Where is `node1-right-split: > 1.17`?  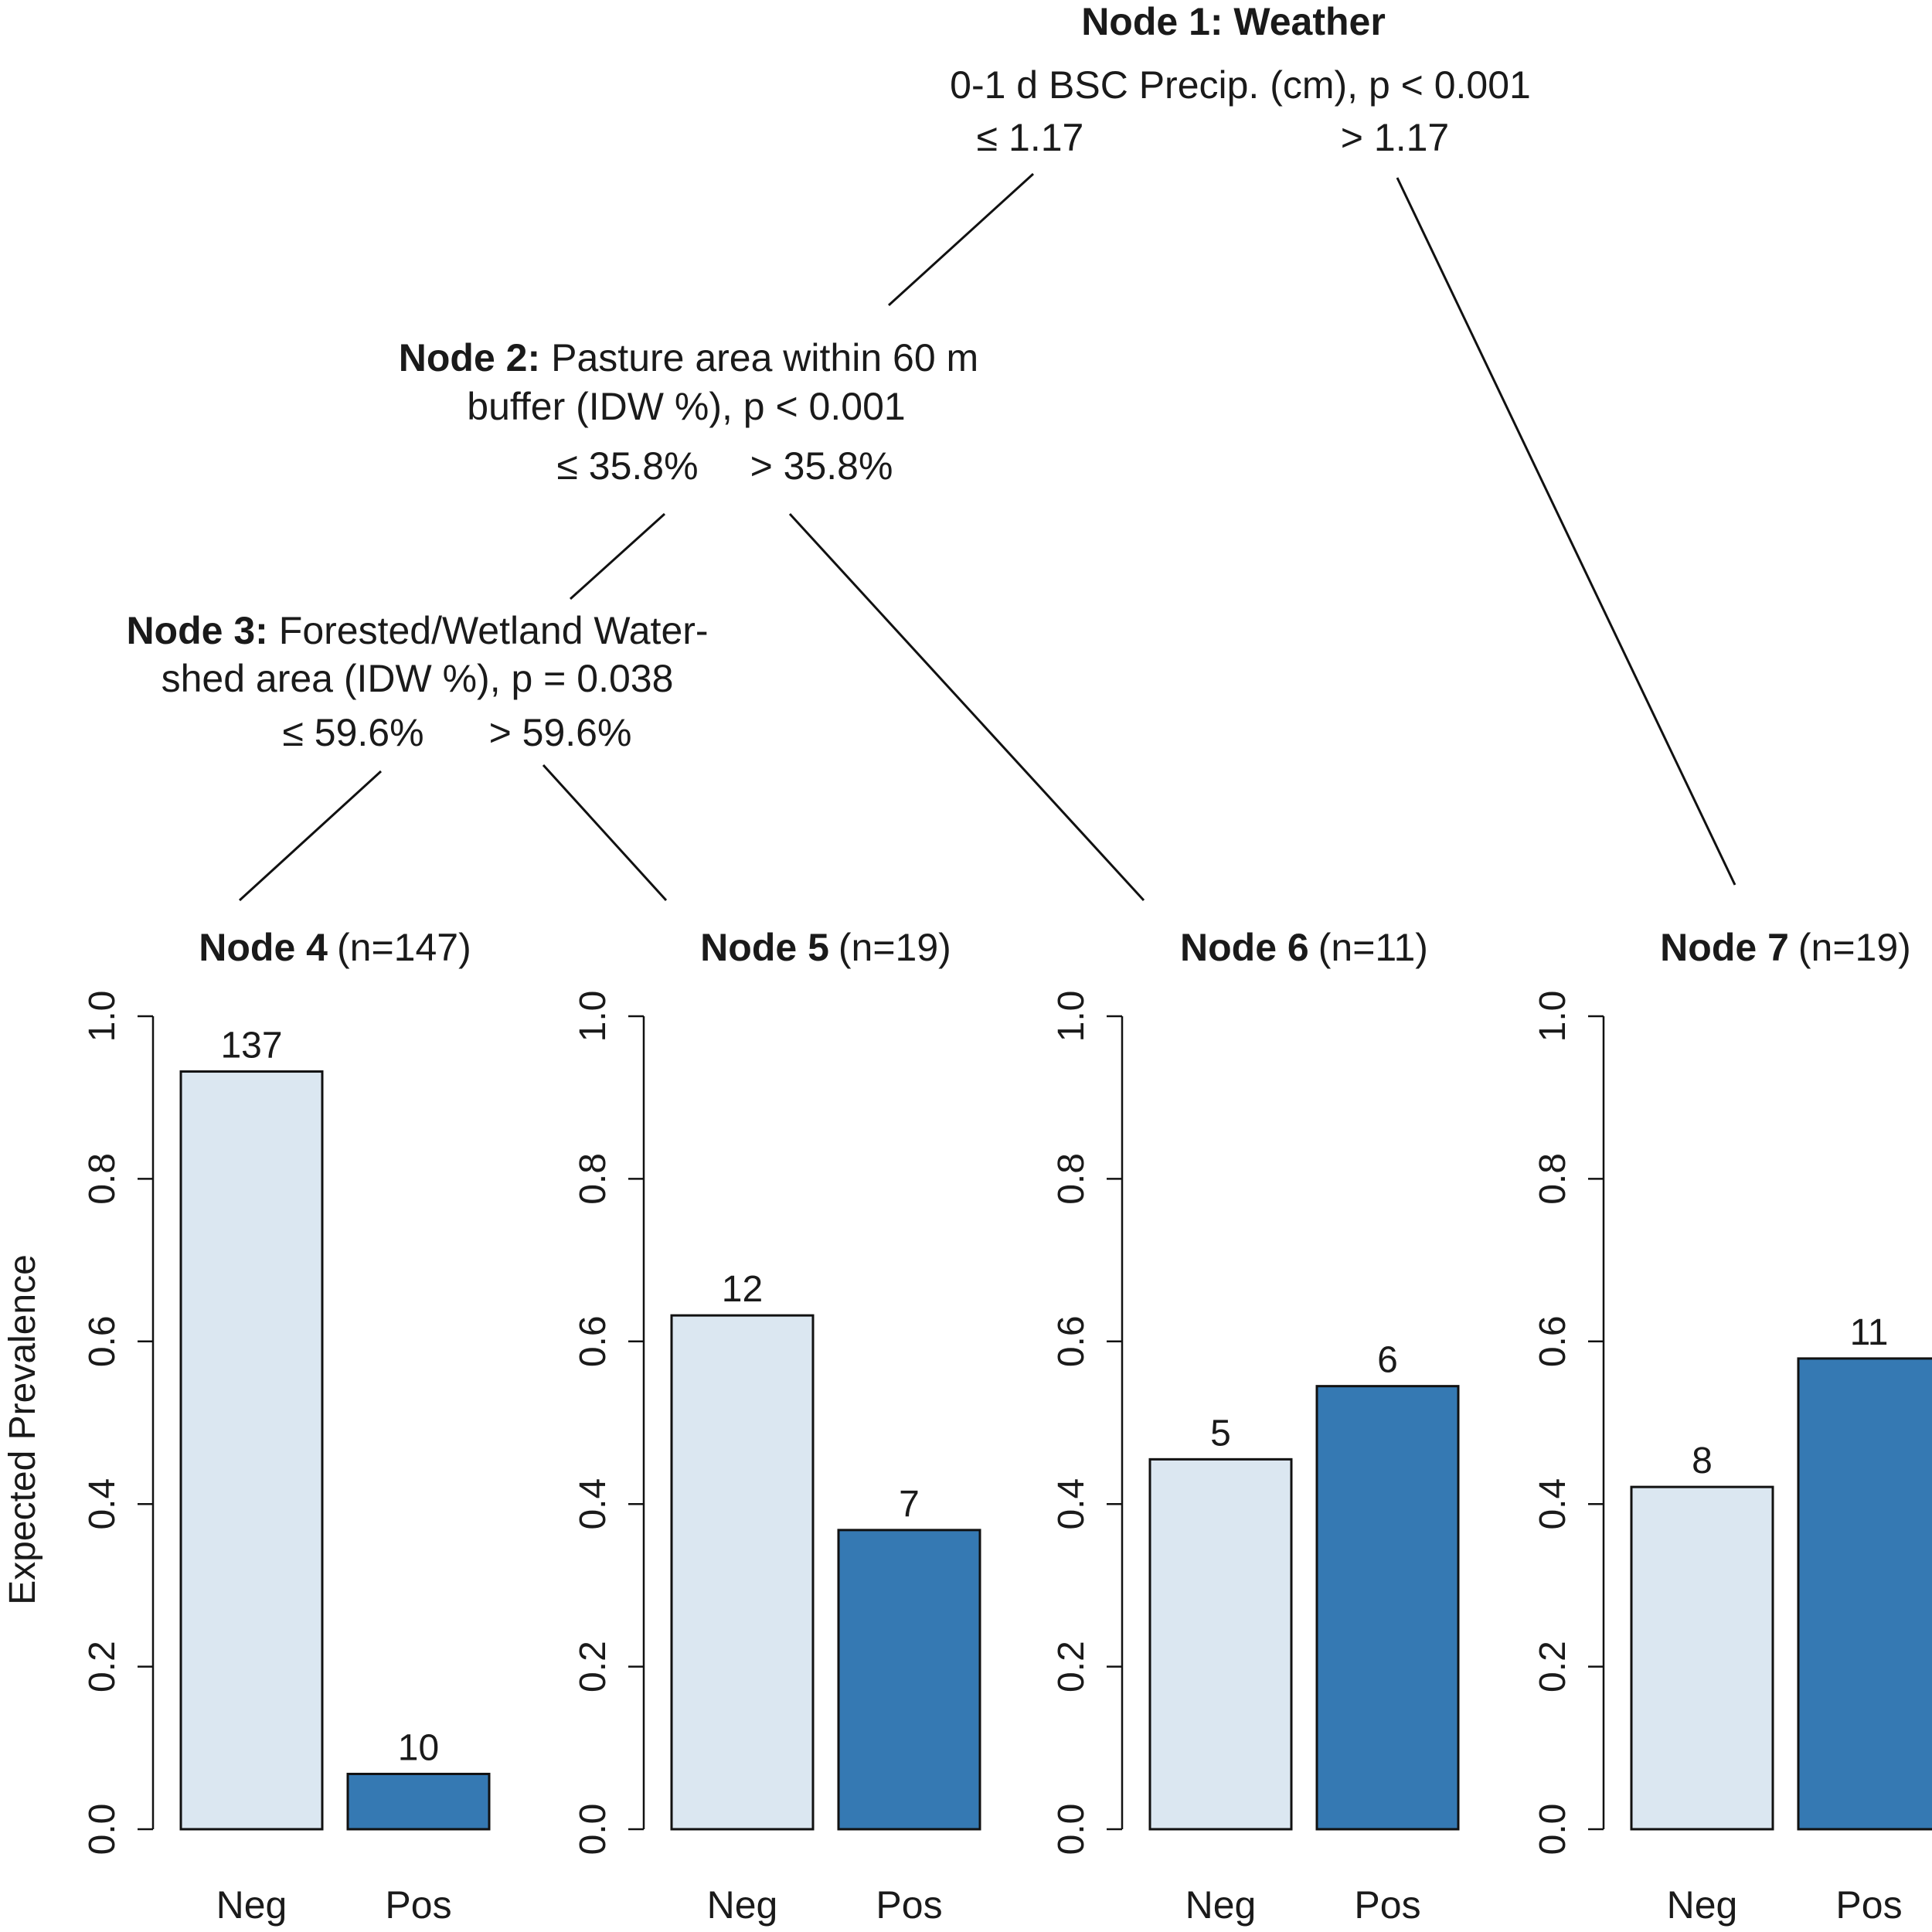 node1-right-split: > 1.17 is located at coordinates (1395, 137).